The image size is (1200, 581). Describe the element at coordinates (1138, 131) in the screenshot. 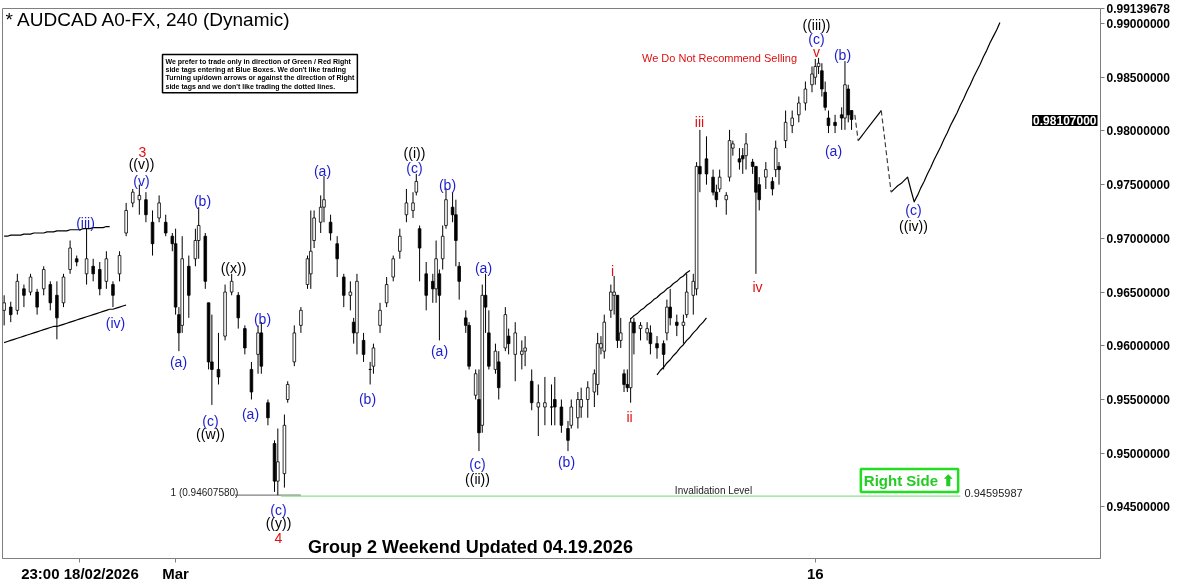

I see `y-tick-label: 0.98000000` at that location.